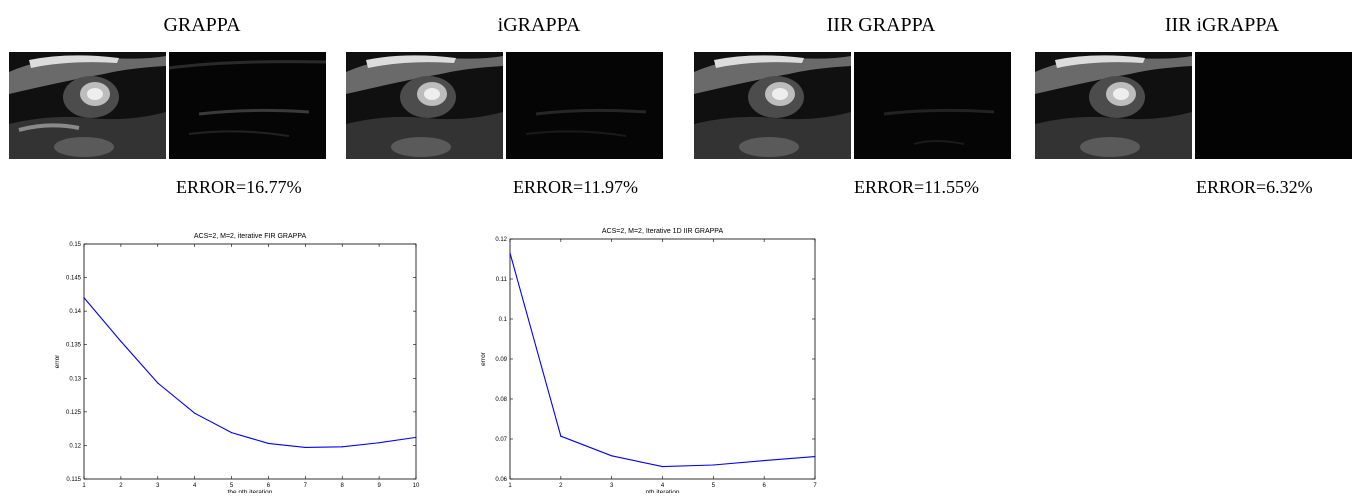 Image resolution: width=1357 pixels, height=498 pixels. I want to click on mri-pair-igrappa, so click(504, 105).